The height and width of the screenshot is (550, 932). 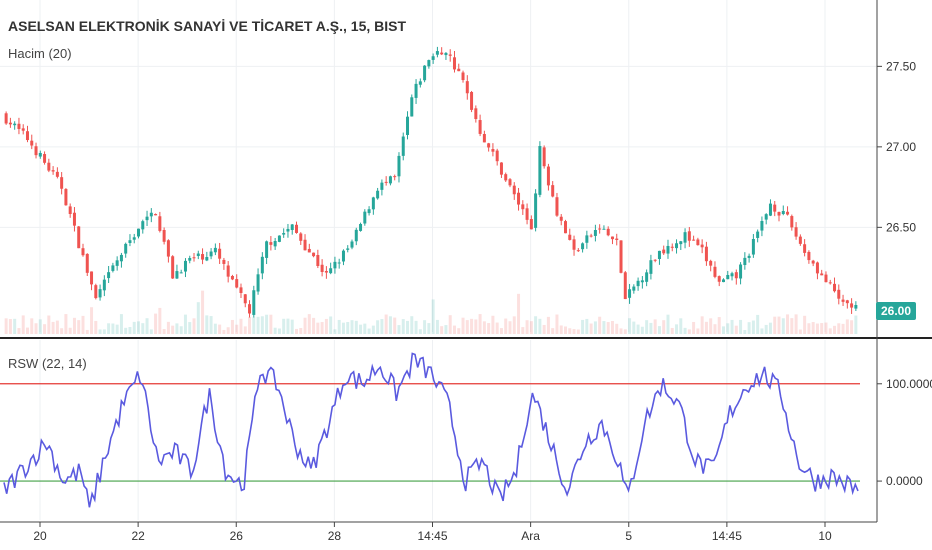 I want to click on time-tick-label: 5, so click(x=628, y=536).